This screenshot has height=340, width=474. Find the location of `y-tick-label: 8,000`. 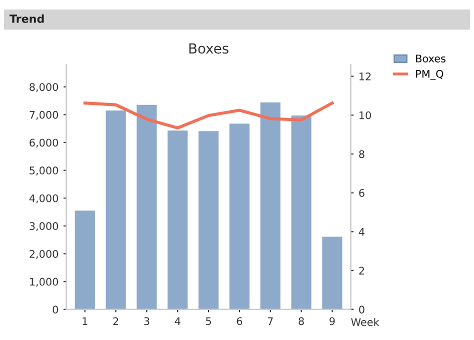

y-tick-label: 8,000 is located at coordinates (44, 87).